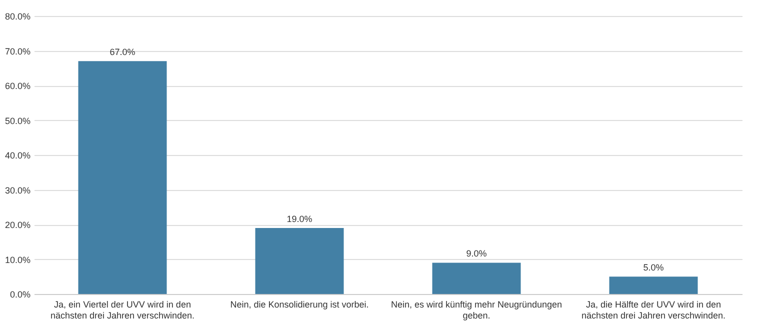 The width and height of the screenshot is (765, 327). Describe the element at coordinates (653, 310) in the screenshot. I see `x-tick-label: Ja, die Hälfte der UVV wird in den nächsten drei Jahren verschwinden.` at that location.